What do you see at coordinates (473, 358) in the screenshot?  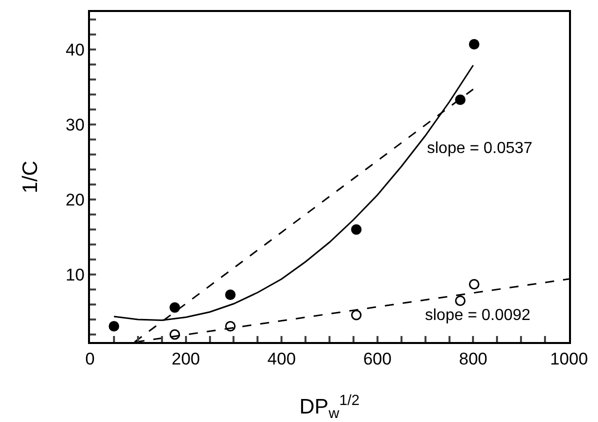 I see `x-tick-label: 800` at bounding box center [473, 358].